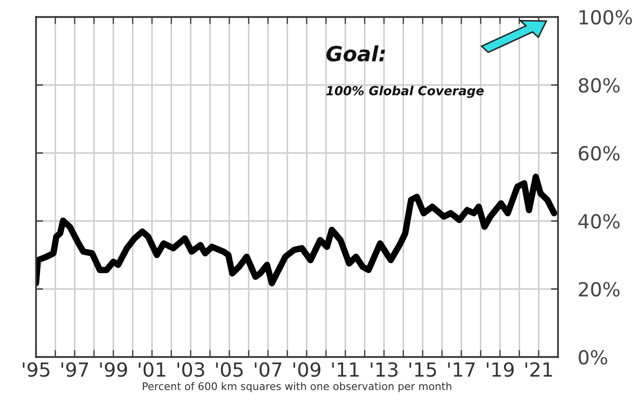  What do you see at coordinates (74, 369) in the screenshot?
I see `x-tick-label: '97` at bounding box center [74, 369].